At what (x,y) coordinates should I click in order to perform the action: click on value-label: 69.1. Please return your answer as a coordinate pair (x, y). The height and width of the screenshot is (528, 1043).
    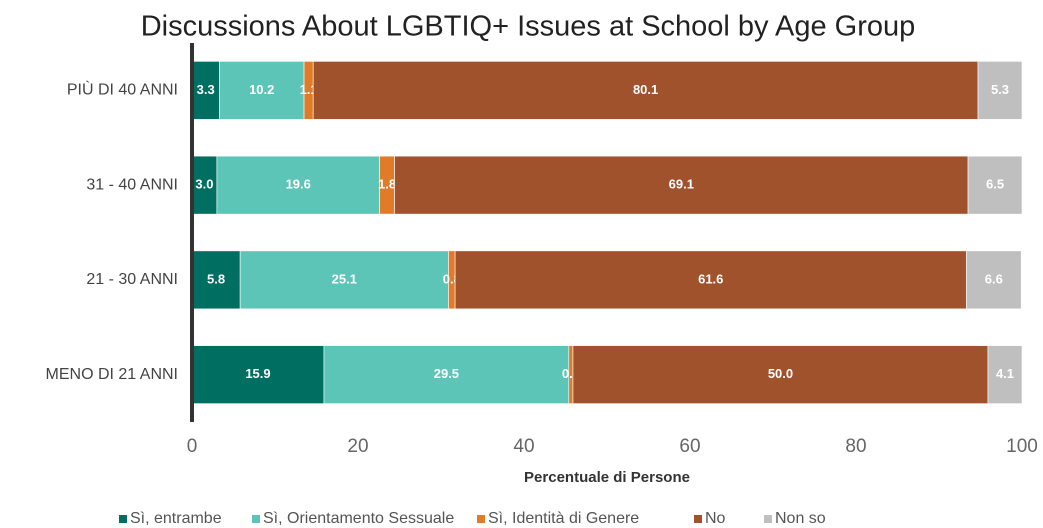
    Looking at the image, I should click on (681, 184).